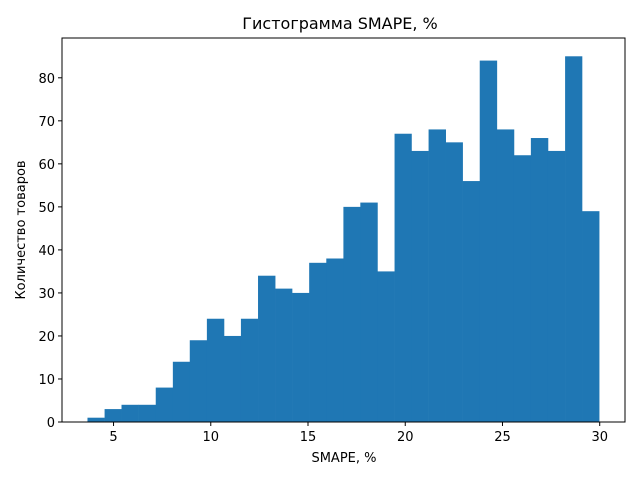 This screenshot has width=640, height=480. What do you see at coordinates (46, 251) in the screenshot?
I see `y-tick-label: 40` at bounding box center [46, 251].